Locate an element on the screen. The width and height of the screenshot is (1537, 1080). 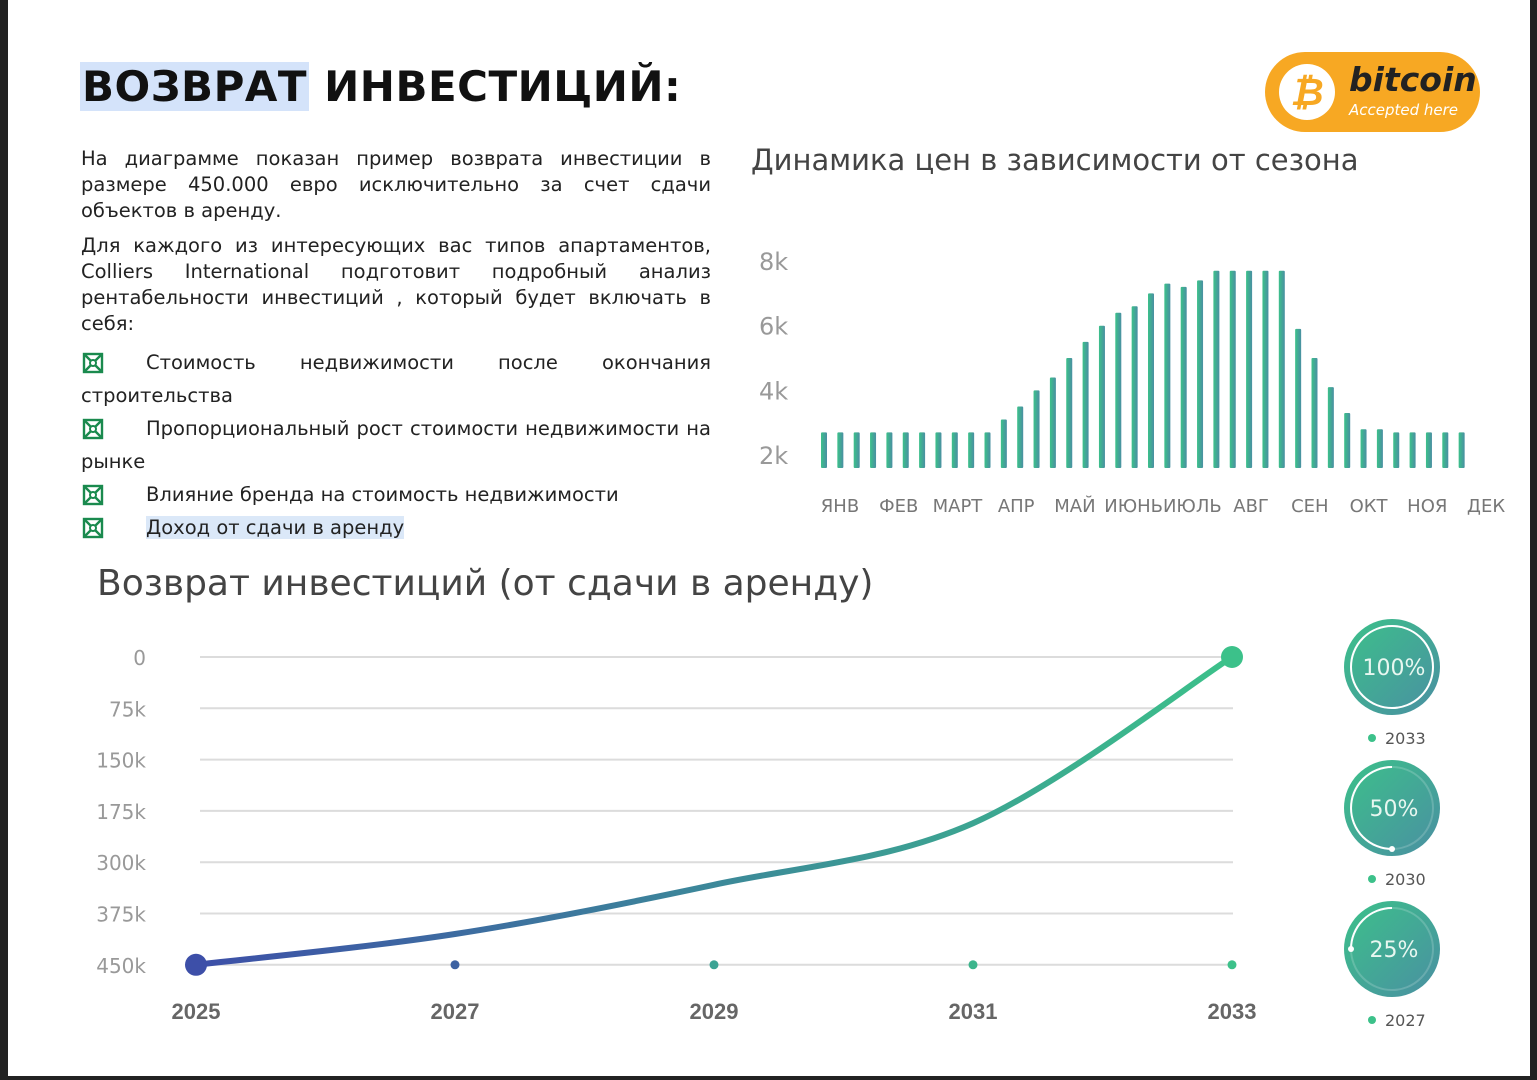
start-point is located at coordinates (196, 964).